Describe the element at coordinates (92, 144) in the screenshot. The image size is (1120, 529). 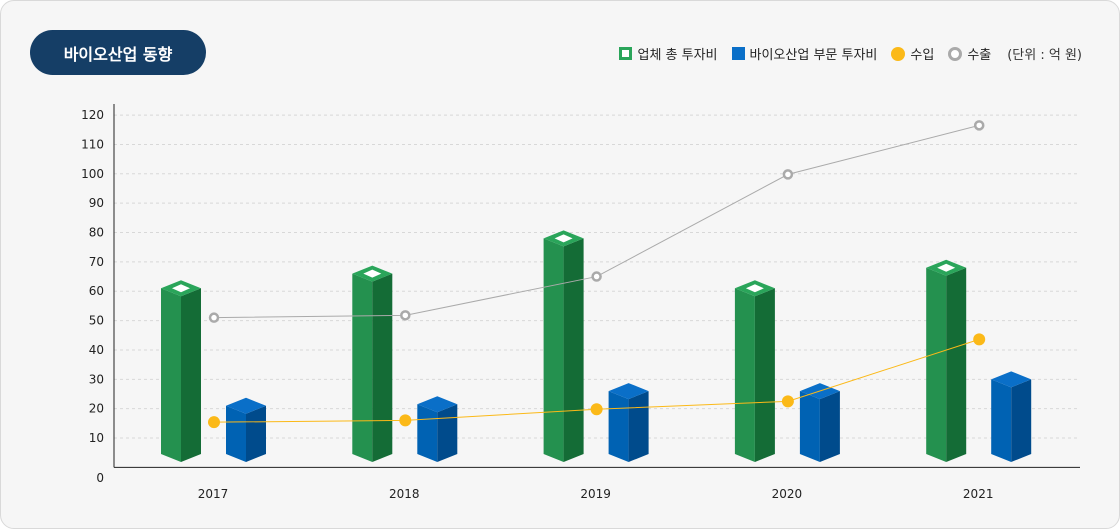
I see `y-tick-label: 110` at that location.